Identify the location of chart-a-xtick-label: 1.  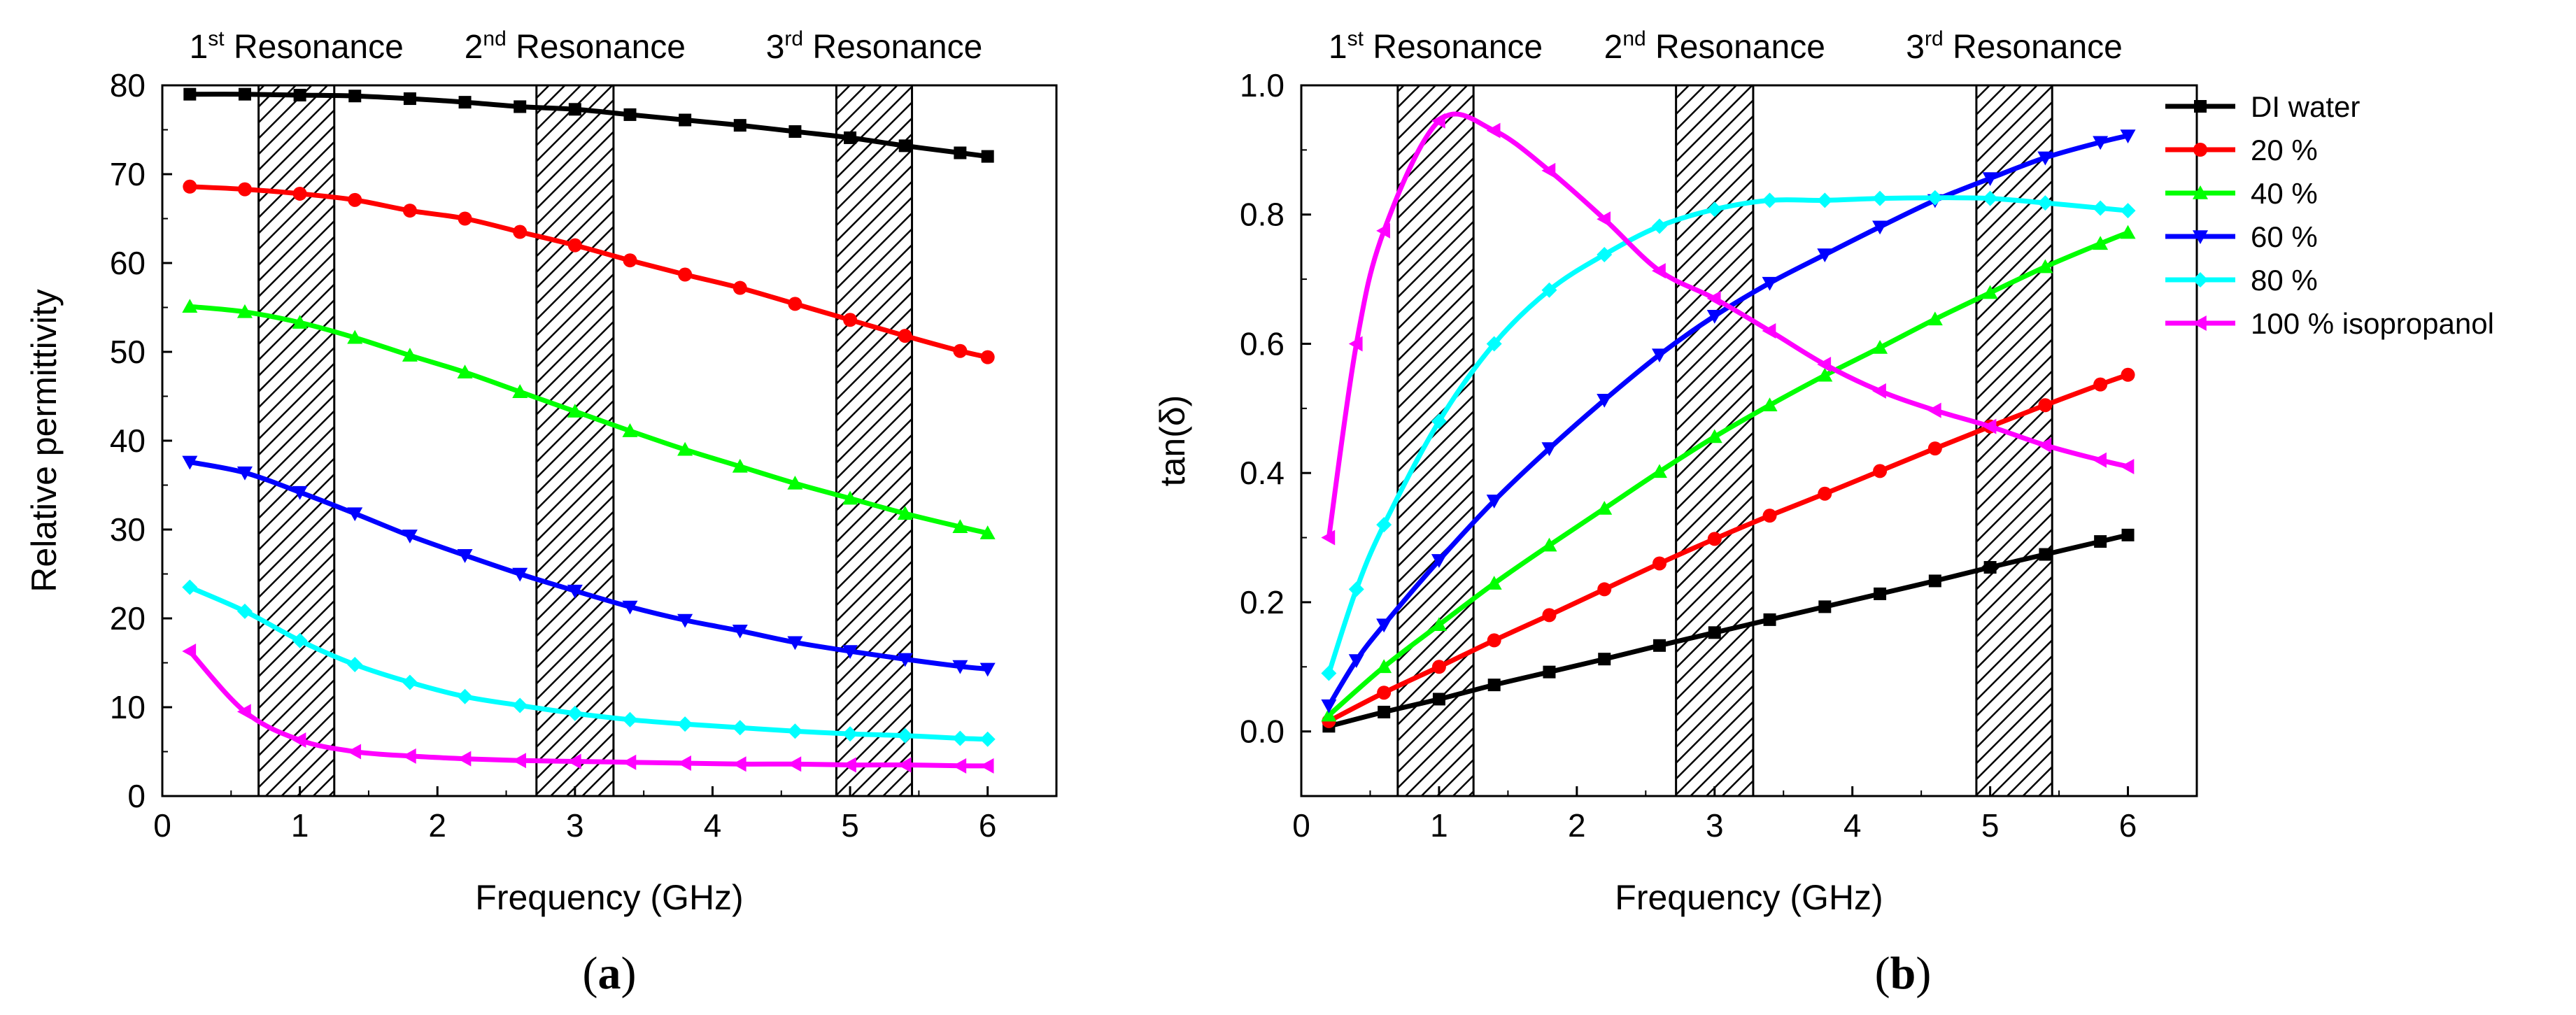
(300, 826).